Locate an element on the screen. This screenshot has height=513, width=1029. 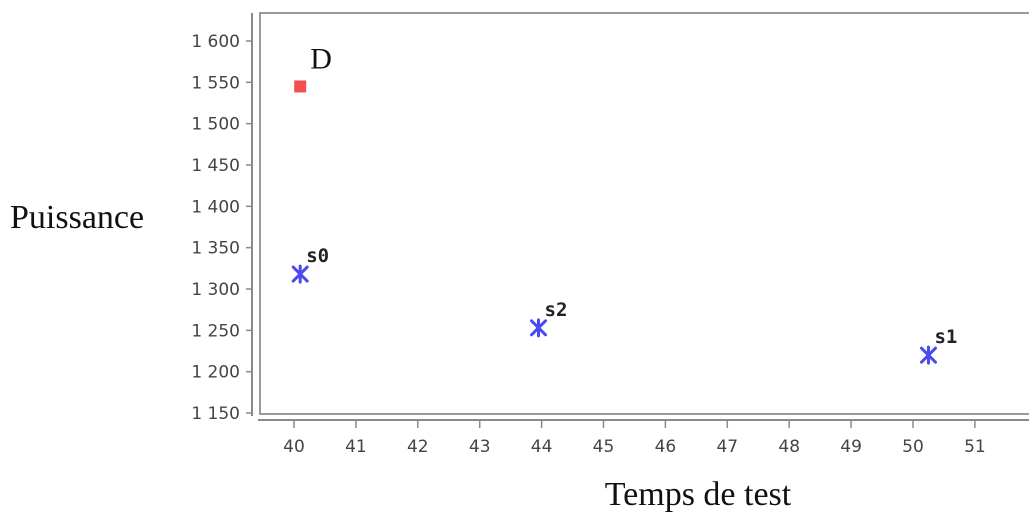
x-tick-label: 42 is located at coordinates (418, 447).